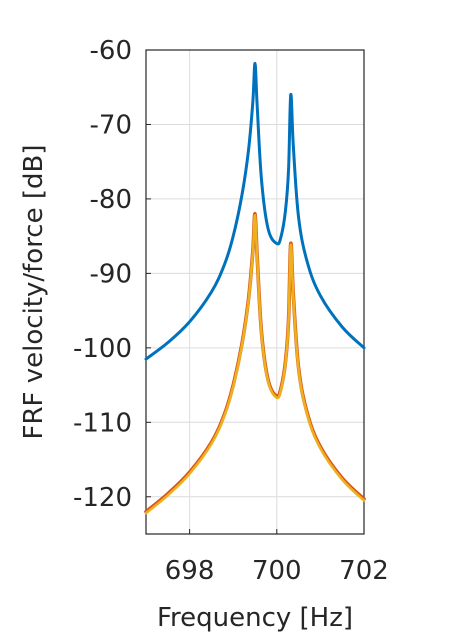  I want to click on x-tick-label: 702, so click(364, 571).